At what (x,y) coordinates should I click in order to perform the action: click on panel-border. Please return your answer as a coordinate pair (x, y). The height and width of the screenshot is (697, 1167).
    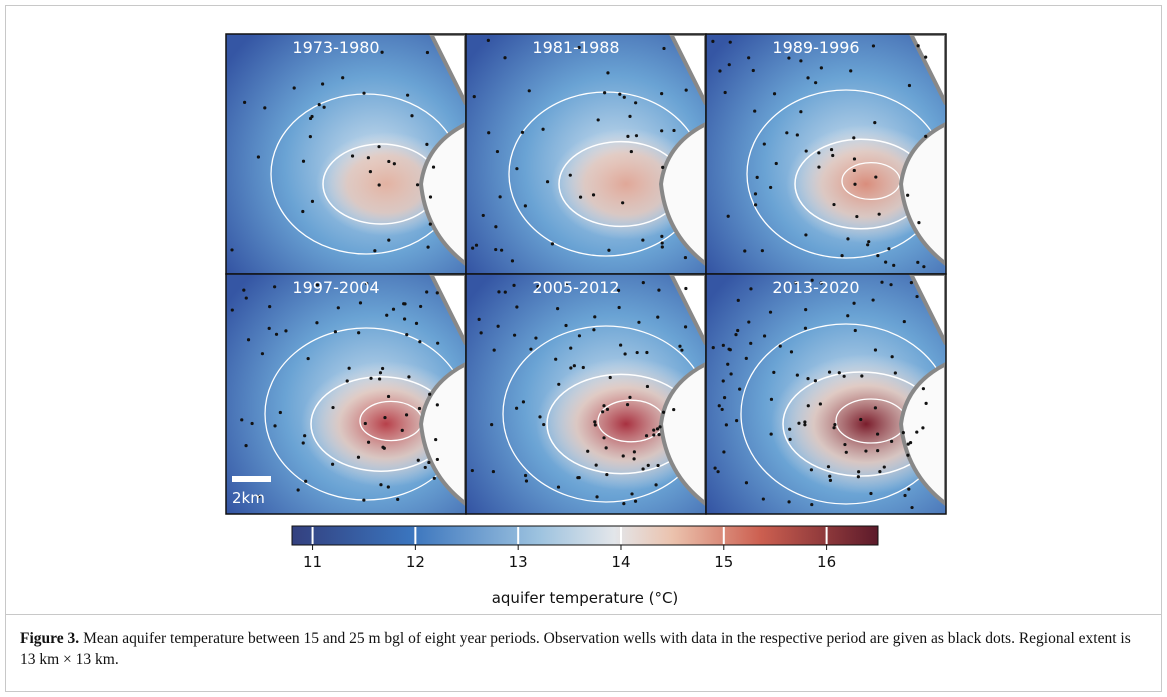
    Looking at the image, I should click on (826, 394).